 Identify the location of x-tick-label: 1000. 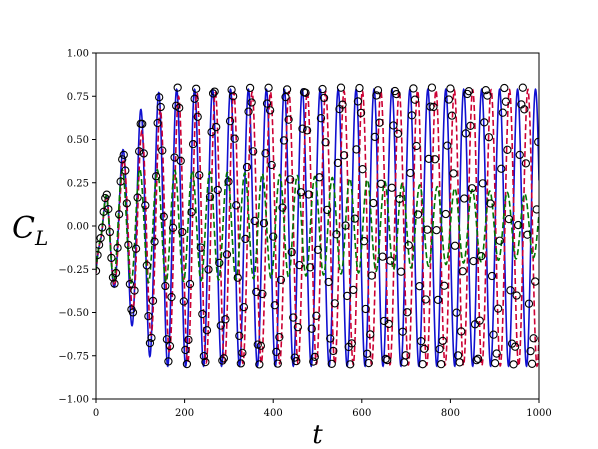
(538, 413).